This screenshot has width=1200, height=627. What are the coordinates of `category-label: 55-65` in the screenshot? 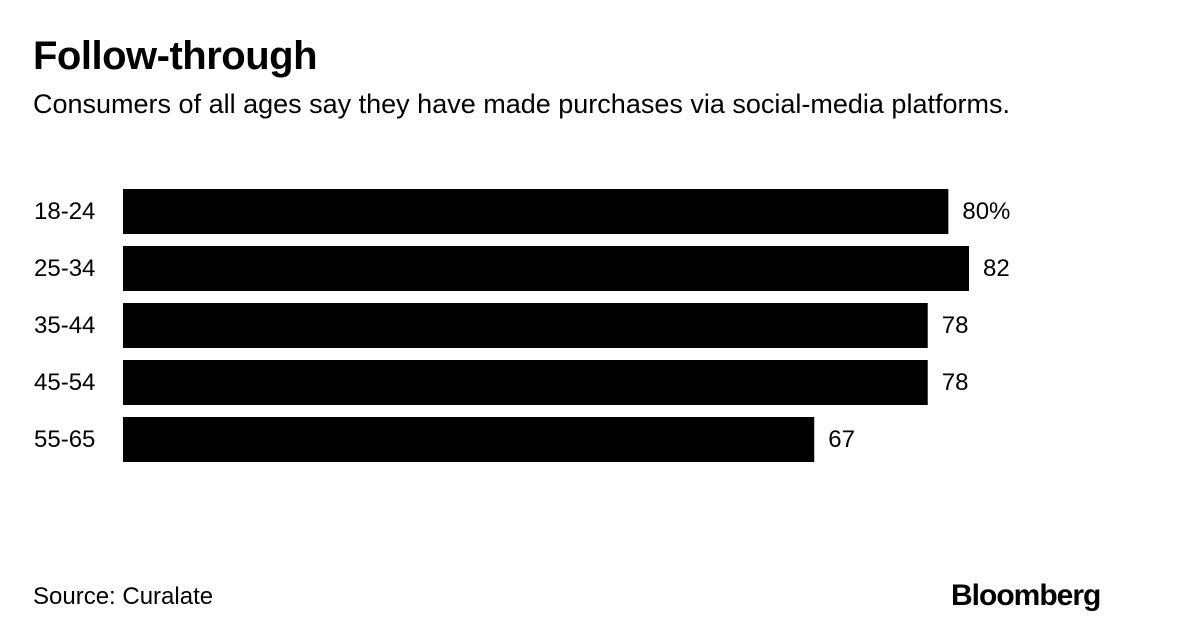 It's located at (64, 439).